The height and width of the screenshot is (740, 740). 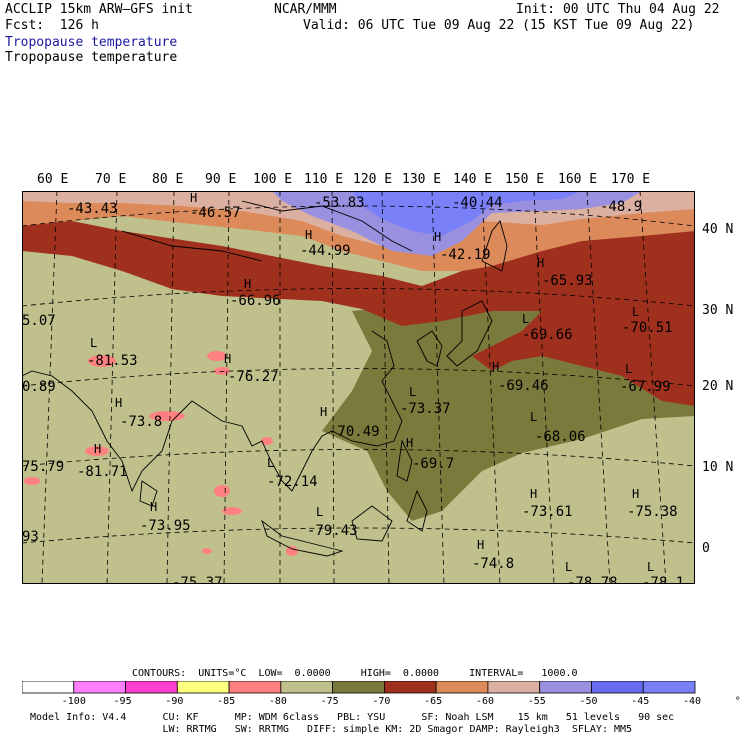 I want to click on map-label: -42.19, so click(x=465, y=255).